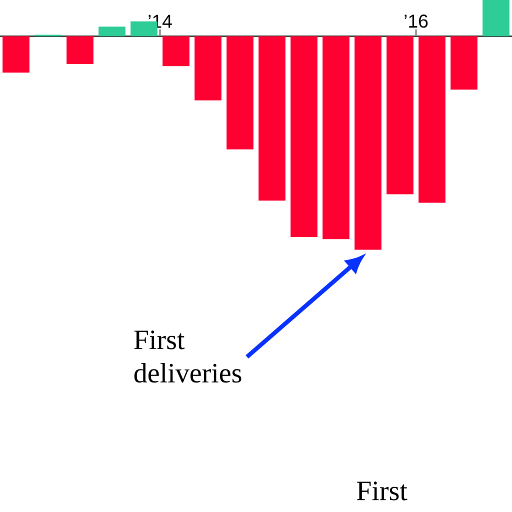  What do you see at coordinates (188, 356) in the screenshot?
I see `text: First deliveries` at bounding box center [188, 356].